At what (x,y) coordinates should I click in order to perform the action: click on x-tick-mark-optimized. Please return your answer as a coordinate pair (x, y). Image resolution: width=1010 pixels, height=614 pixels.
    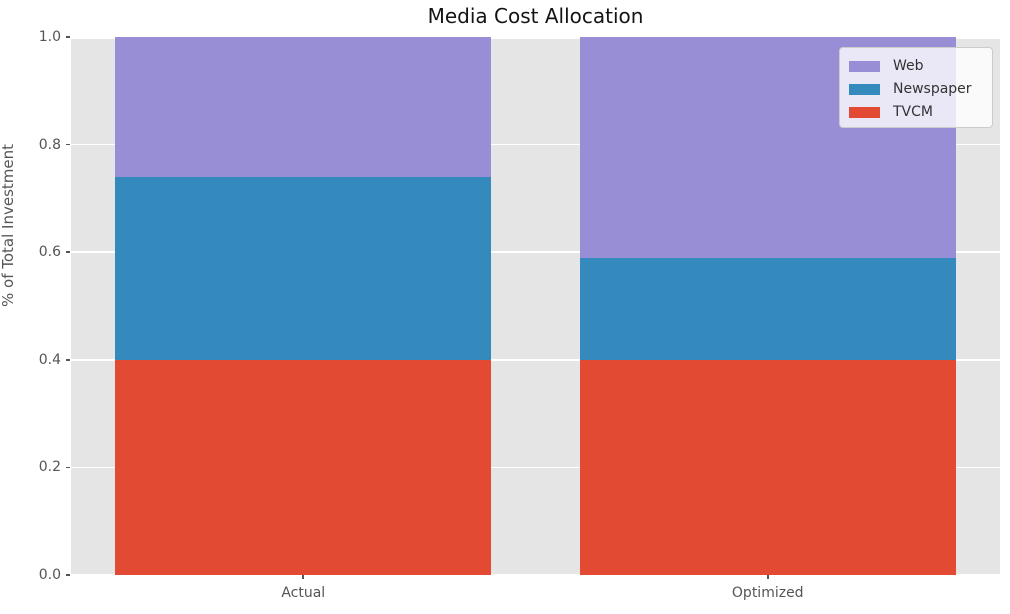
    Looking at the image, I should click on (767, 577).